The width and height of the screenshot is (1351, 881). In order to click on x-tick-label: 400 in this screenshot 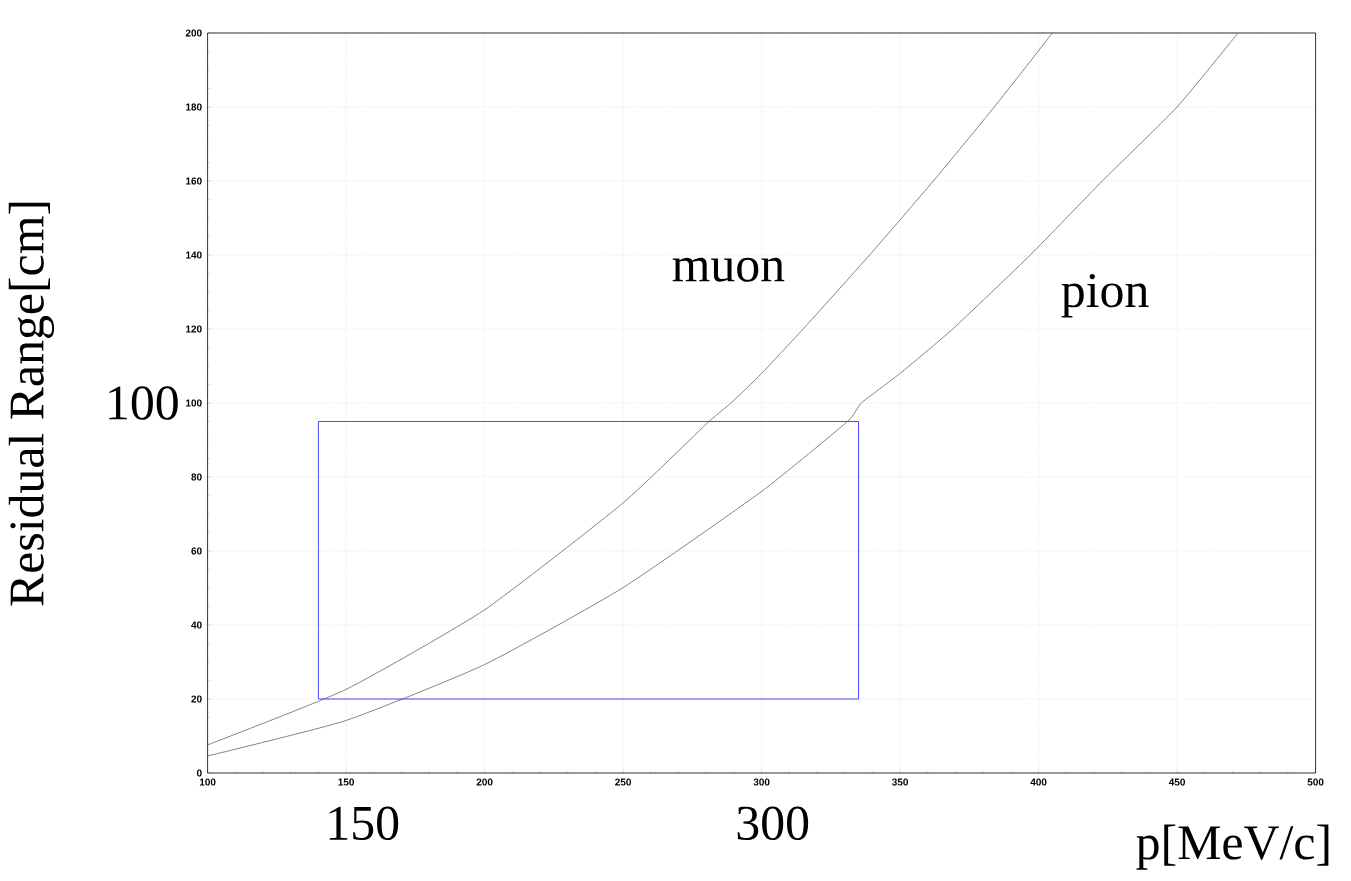, I will do `click(1038, 782)`.